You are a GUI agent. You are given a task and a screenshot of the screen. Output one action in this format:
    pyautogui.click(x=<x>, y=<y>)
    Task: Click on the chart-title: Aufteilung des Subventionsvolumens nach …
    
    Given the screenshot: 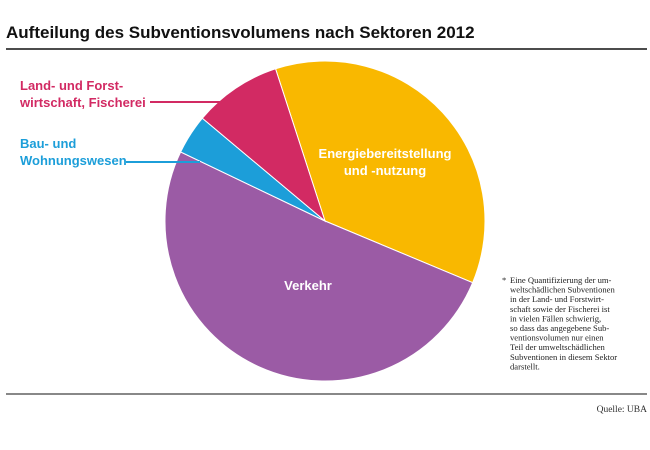 What is the action you would take?
    pyautogui.click(x=240, y=32)
    